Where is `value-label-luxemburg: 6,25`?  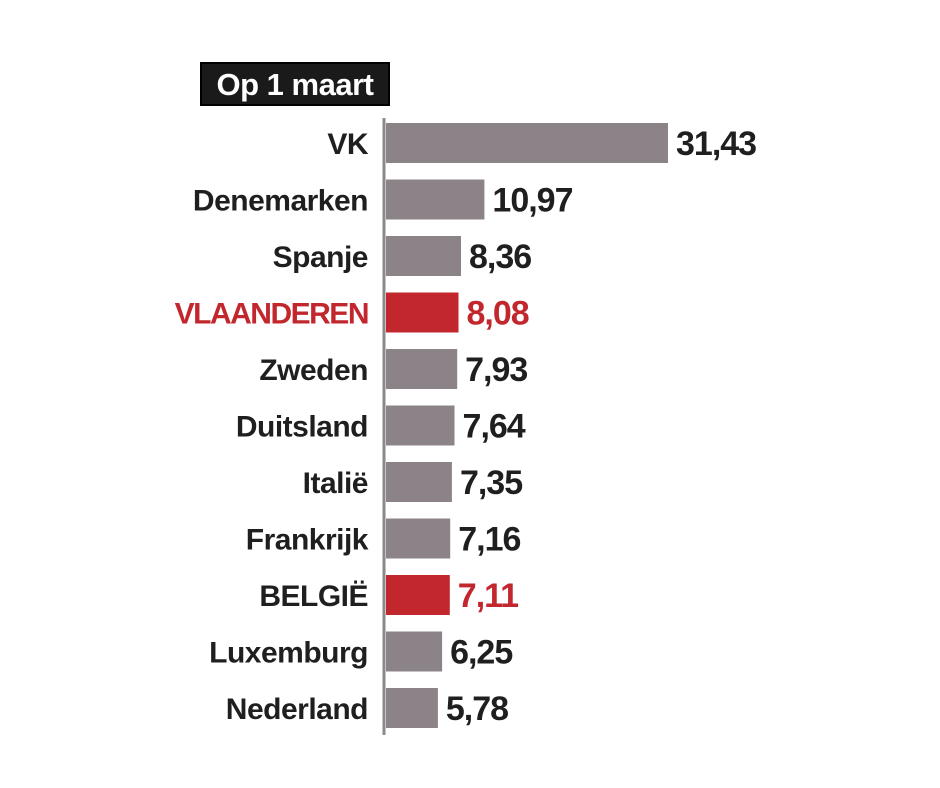 value-label-luxemburg: 6,25 is located at coordinates (481, 653).